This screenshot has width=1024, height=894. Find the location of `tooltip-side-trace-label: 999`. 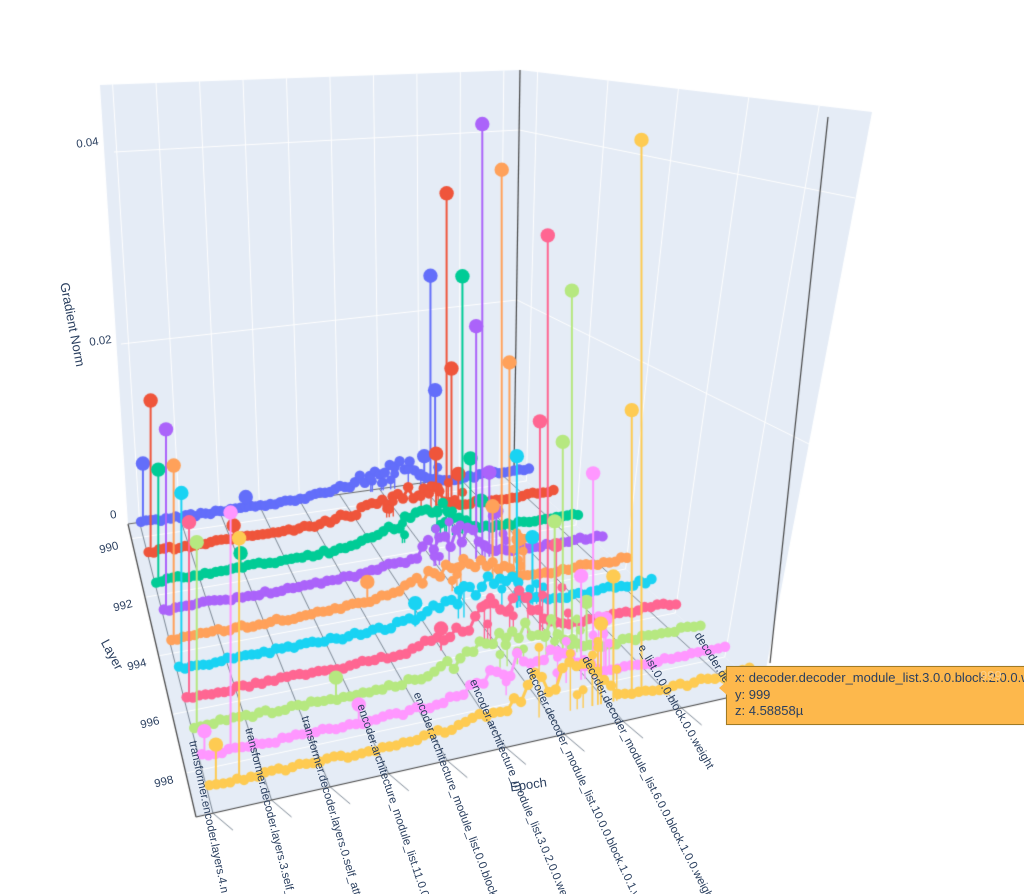

tooltip-side-trace-label: 999 is located at coordinates (991, 675).